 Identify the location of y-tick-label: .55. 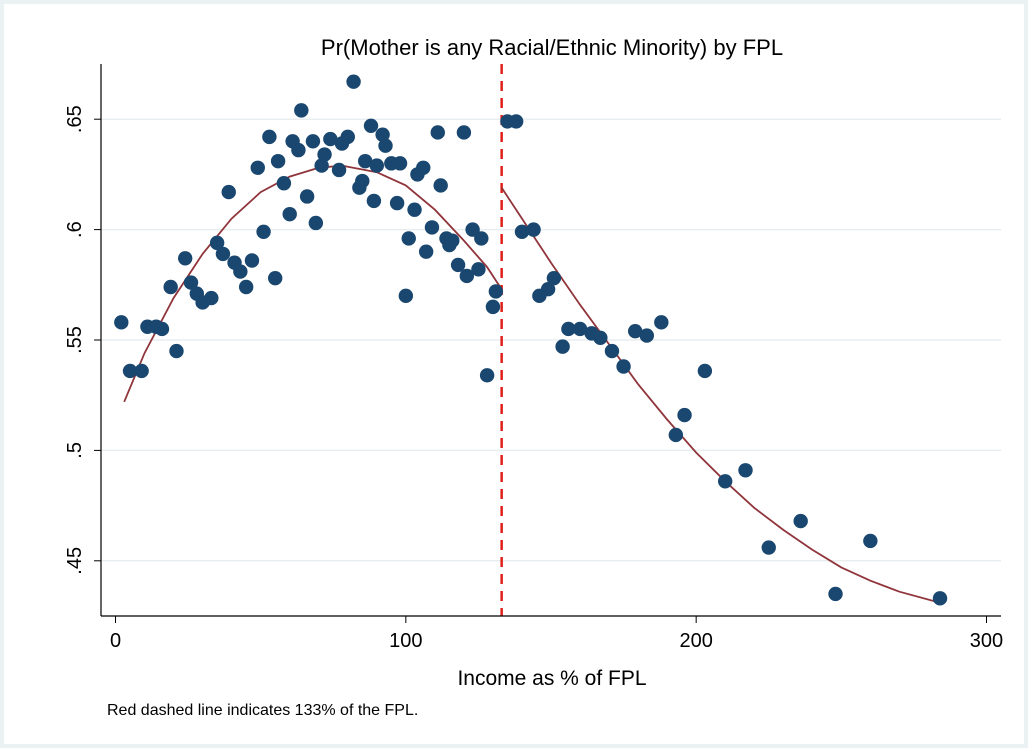
(75, 340).